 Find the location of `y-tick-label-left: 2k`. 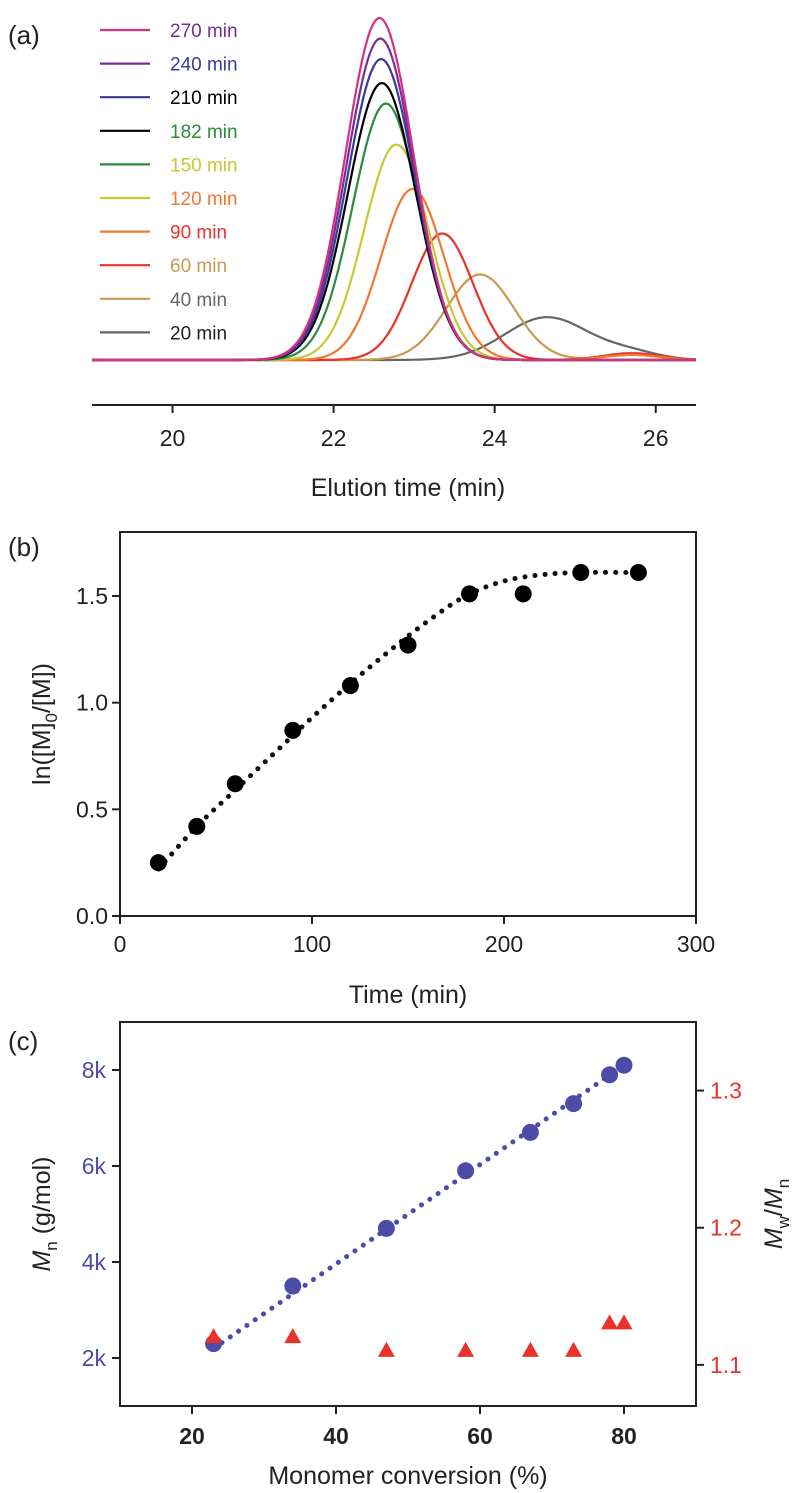

y-tick-label-left: 2k is located at coordinates (94, 1358).